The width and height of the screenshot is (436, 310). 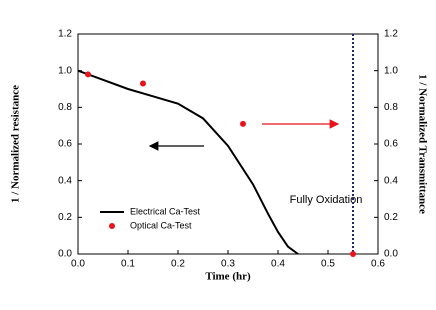 What do you see at coordinates (65, 254) in the screenshot?
I see `y-tick-label: 0.0` at bounding box center [65, 254].